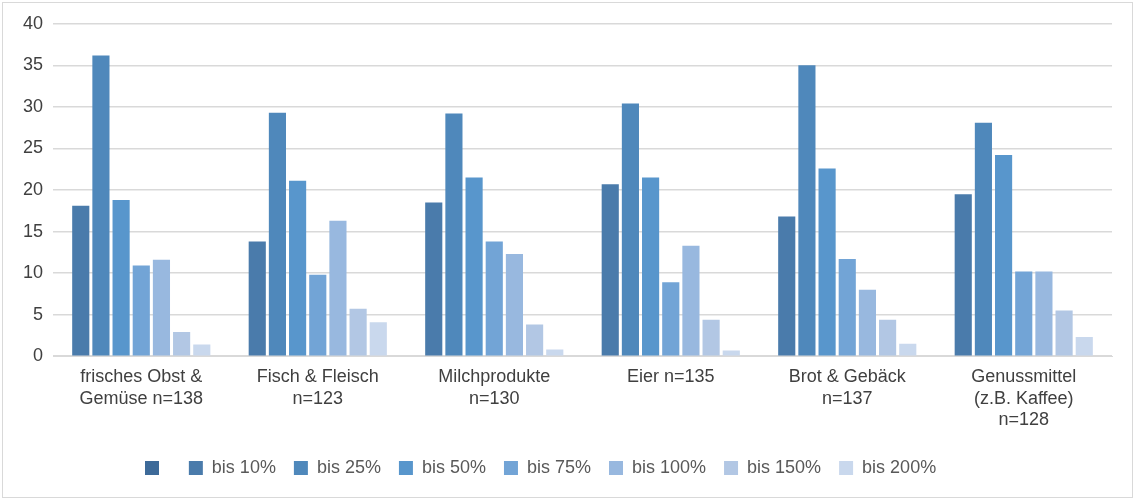 The width and height of the screenshot is (1135, 500). What do you see at coordinates (899, 466) in the screenshot?
I see `legend-label: bis 200%` at bounding box center [899, 466].